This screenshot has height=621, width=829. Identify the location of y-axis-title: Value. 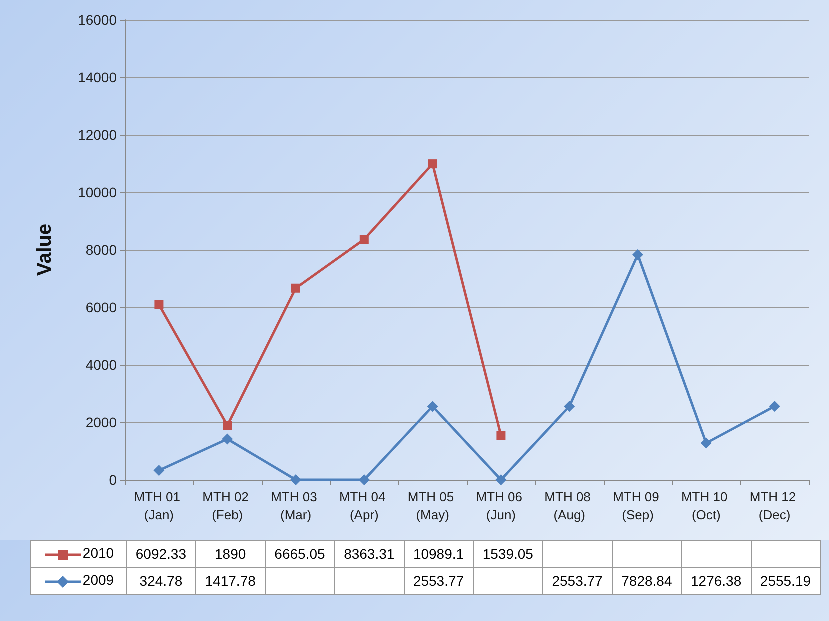
(45, 250).